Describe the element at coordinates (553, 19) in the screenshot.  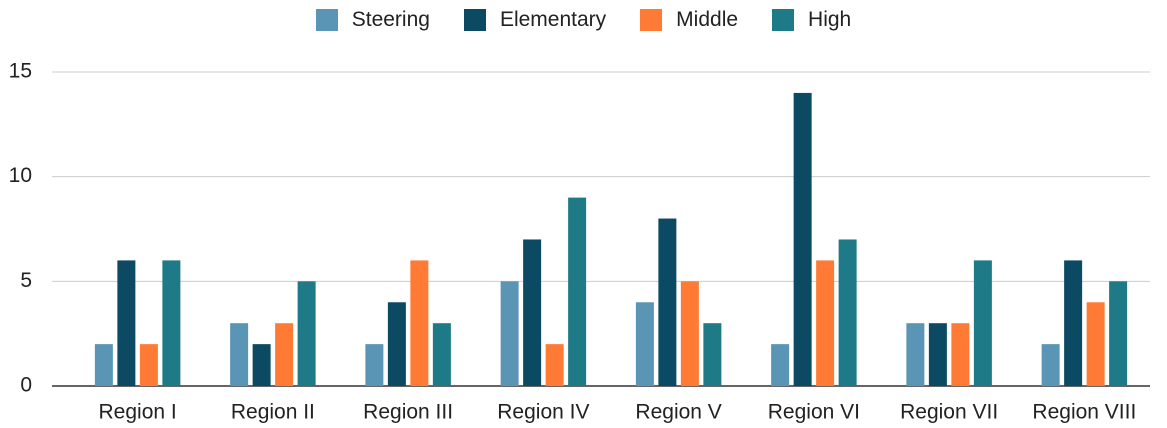
I see `legend-label: Elementary` at that location.